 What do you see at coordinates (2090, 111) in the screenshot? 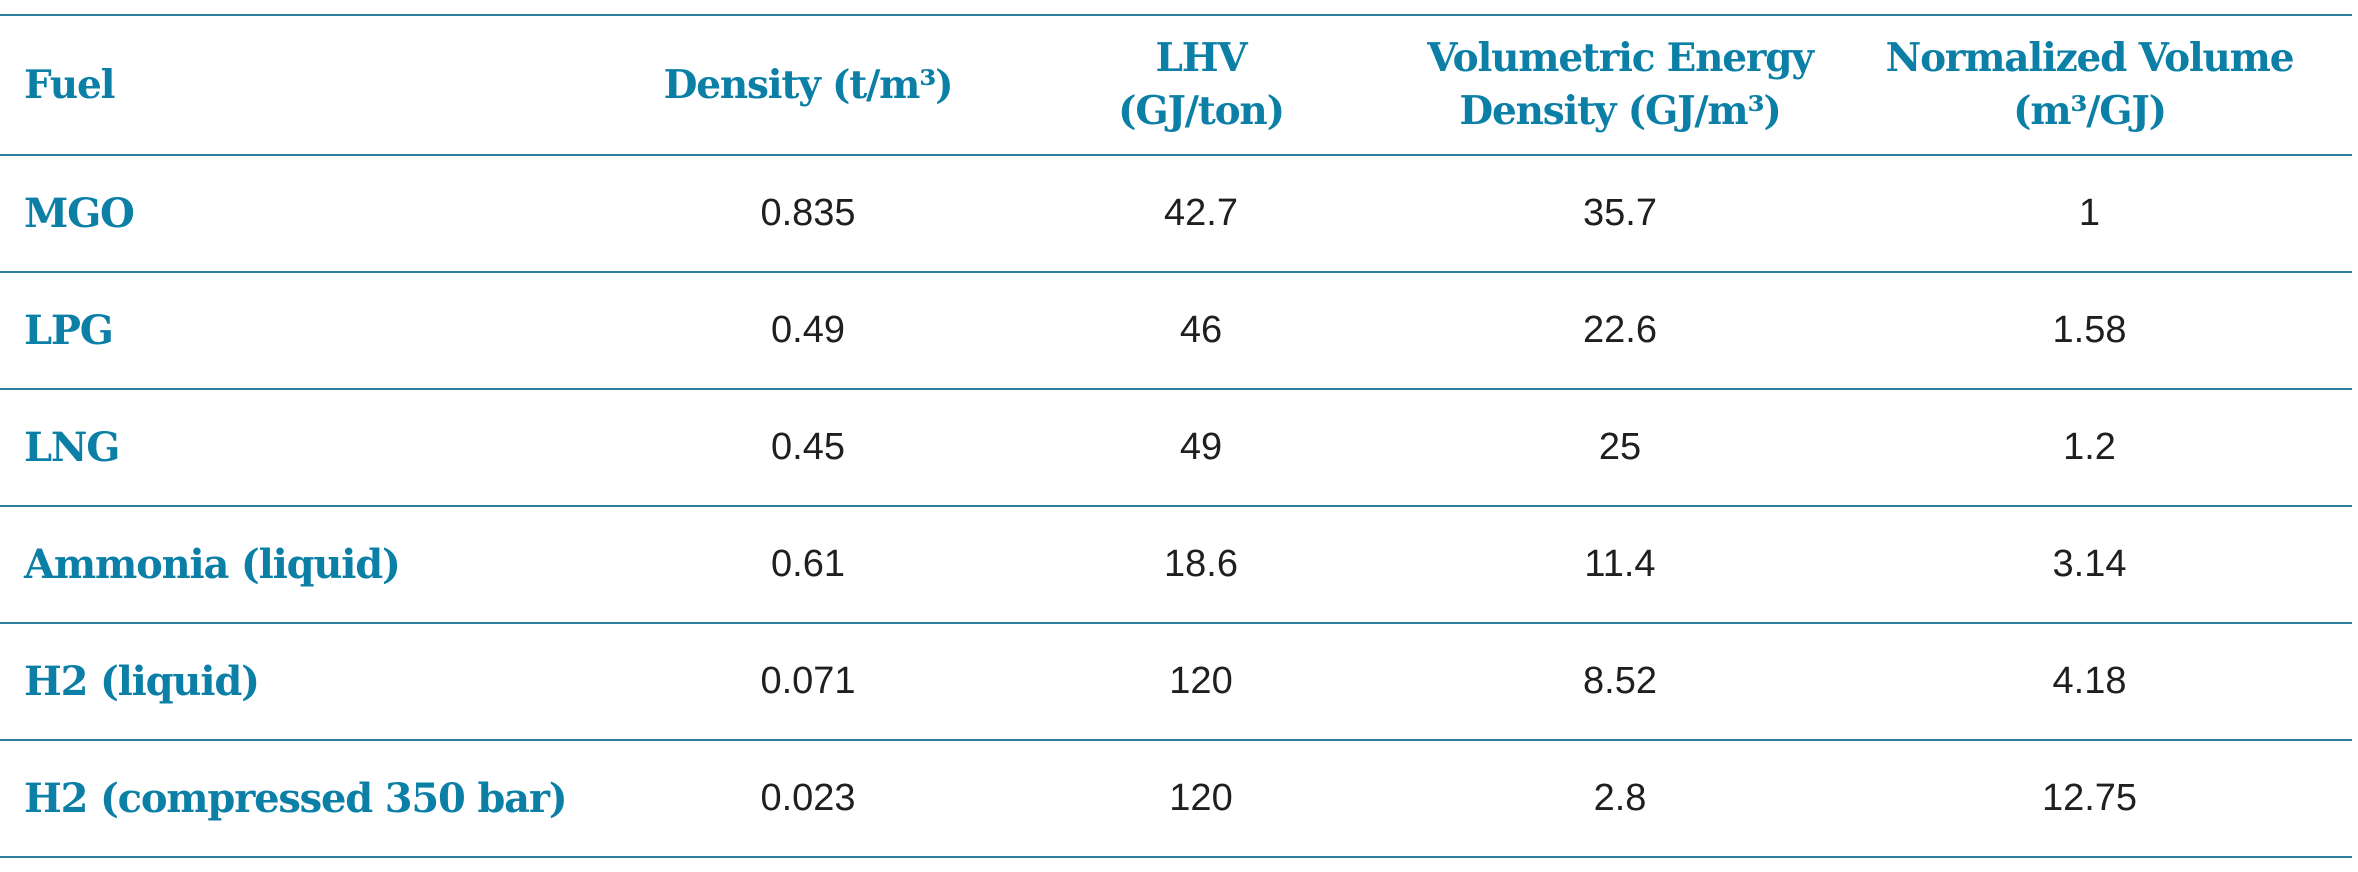
I see `header-norm-line2: (m³/GJ)` at bounding box center [2090, 111].